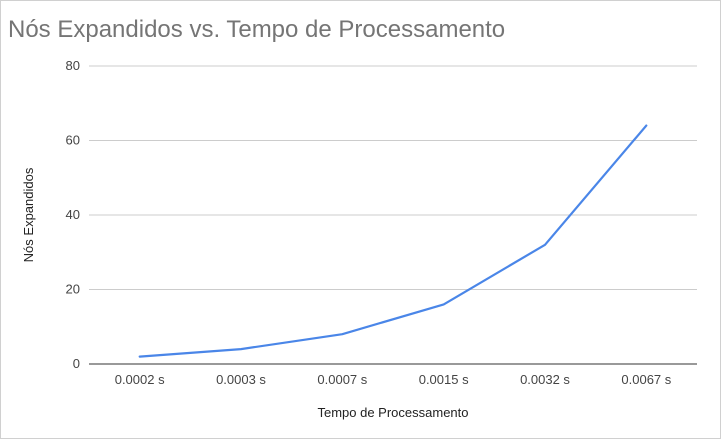  What do you see at coordinates (140, 379) in the screenshot?
I see `x-tick-label: 0.0002 s` at bounding box center [140, 379].